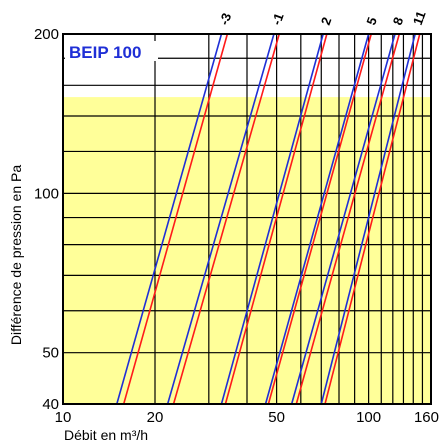 Image resolution: width=440 pixels, height=447 pixels. Describe the element at coordinates (46, 34) in the screenshot. I see `y-tick-label: 200` at that location.